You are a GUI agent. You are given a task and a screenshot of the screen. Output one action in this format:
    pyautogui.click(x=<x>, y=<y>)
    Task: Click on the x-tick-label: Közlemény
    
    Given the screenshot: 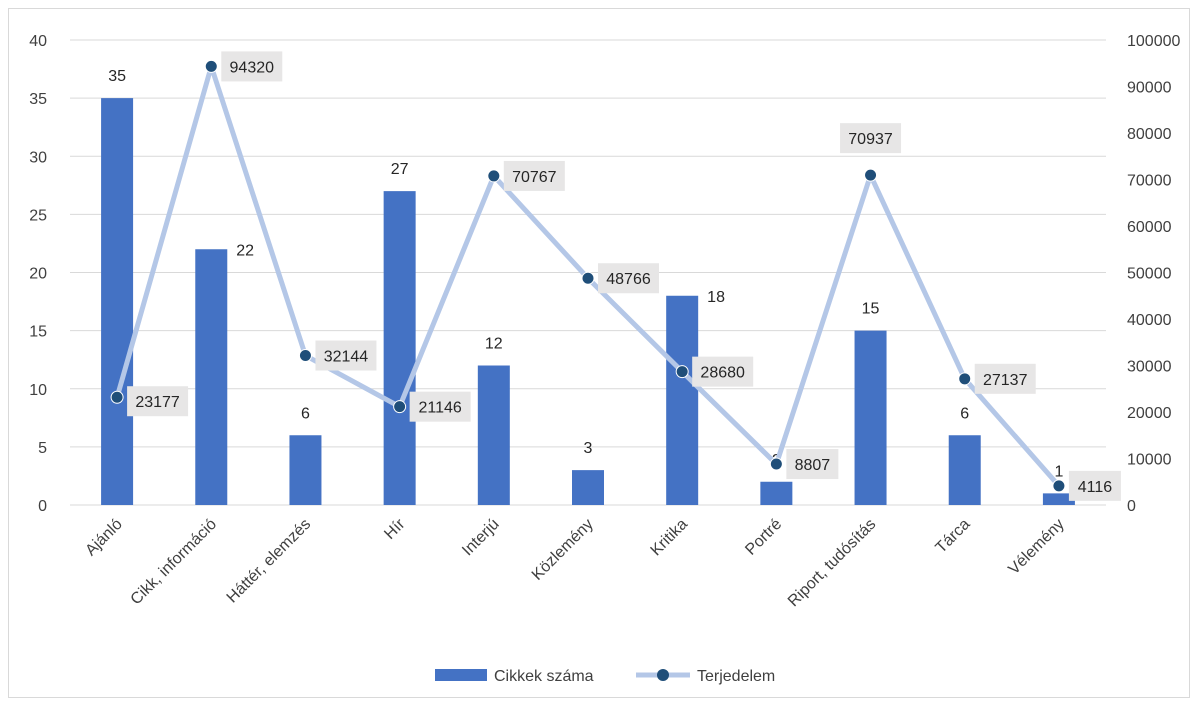 What is the action you would take?
    pyautogui.click(x=563, y=550)
    